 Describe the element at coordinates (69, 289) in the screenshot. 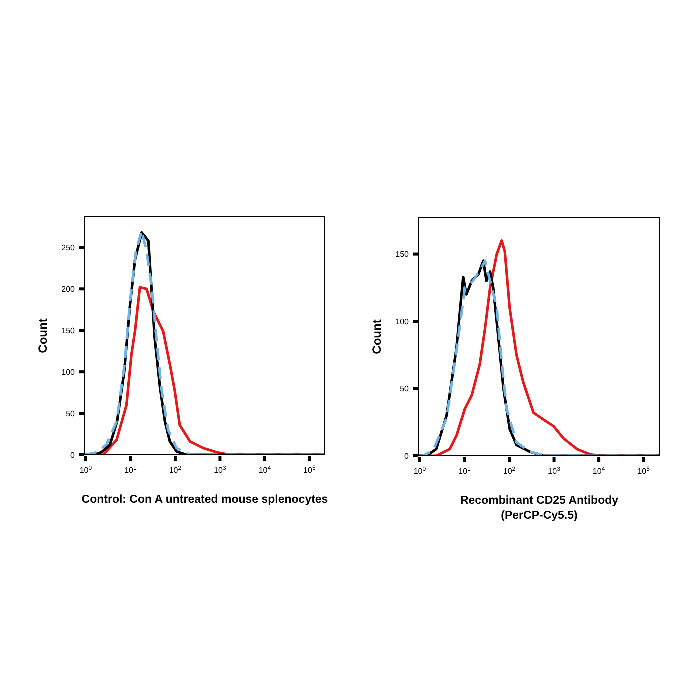

I see `y-tick-label: 200` at that location.